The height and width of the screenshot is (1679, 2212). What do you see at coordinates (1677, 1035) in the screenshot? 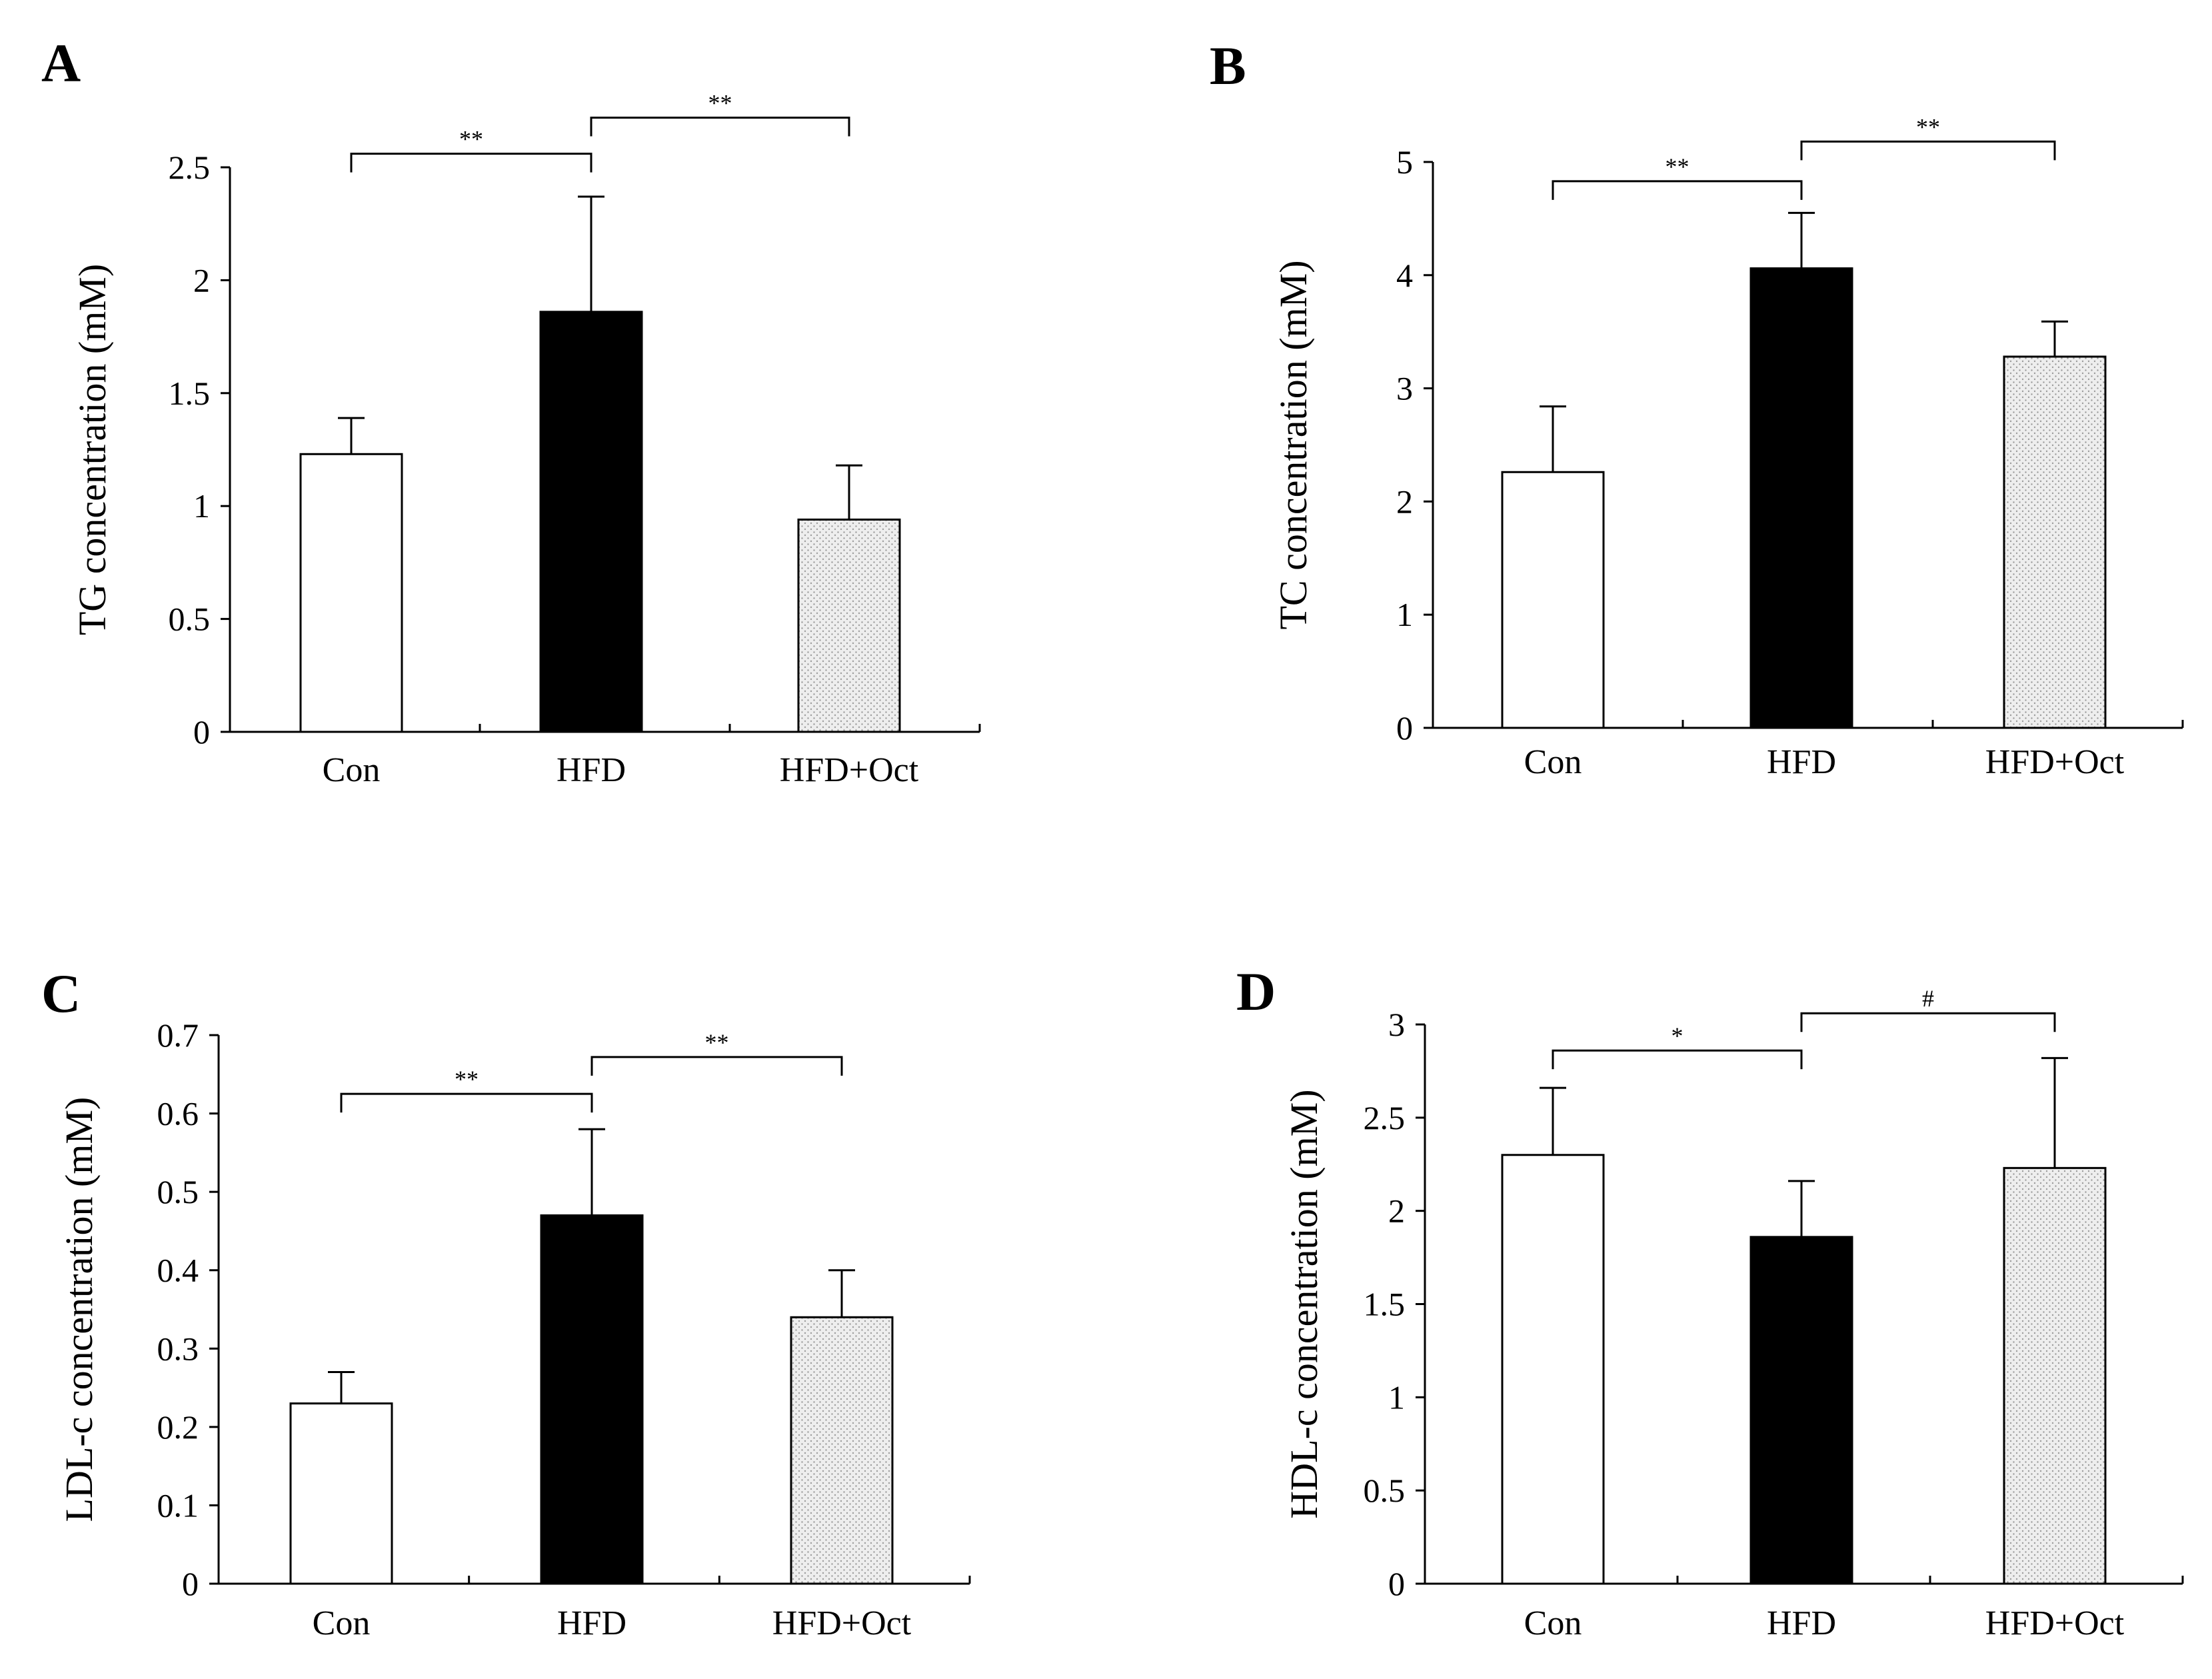
I see `significance-label: *` at bounding box center [1677, 1035].